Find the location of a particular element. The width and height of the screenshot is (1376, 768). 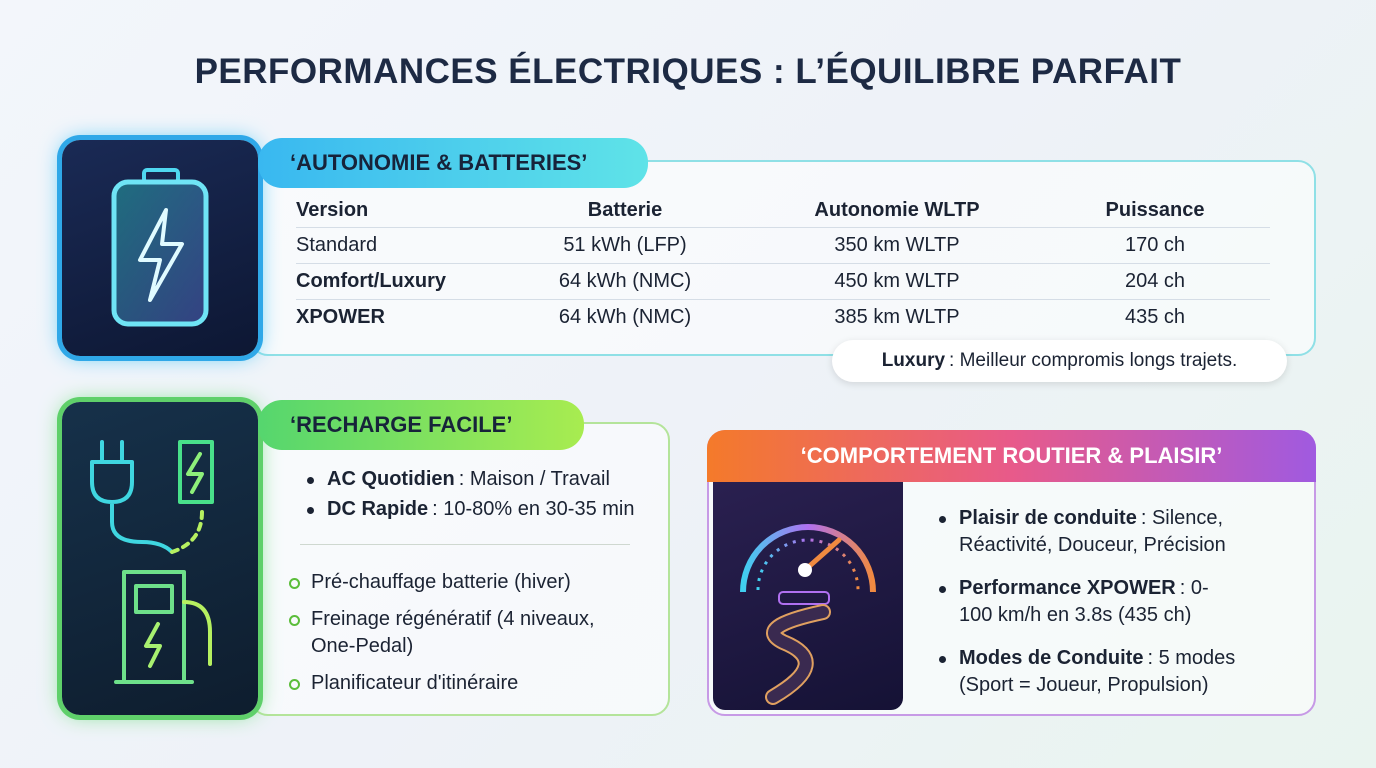

charging-panel is located at coordinates (460, 569).